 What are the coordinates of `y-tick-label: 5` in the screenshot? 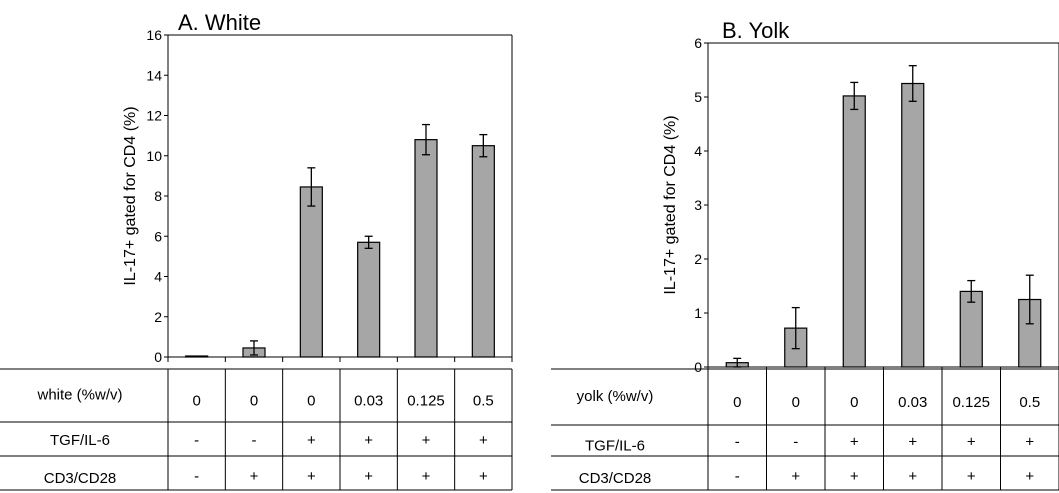 It's located at (698, 97).